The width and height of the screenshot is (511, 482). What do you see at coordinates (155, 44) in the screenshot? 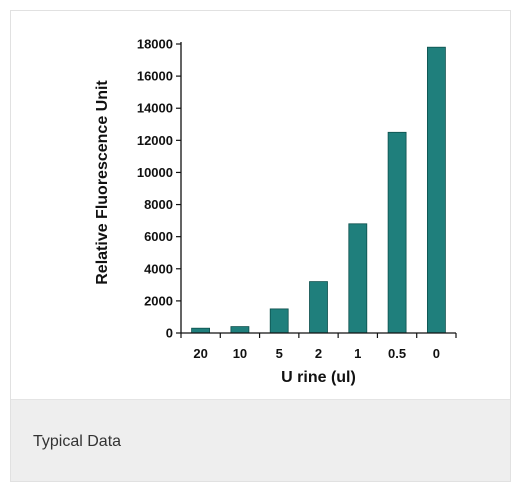
I see `y-tick-label: 18000` at bounding box center [155, 44].